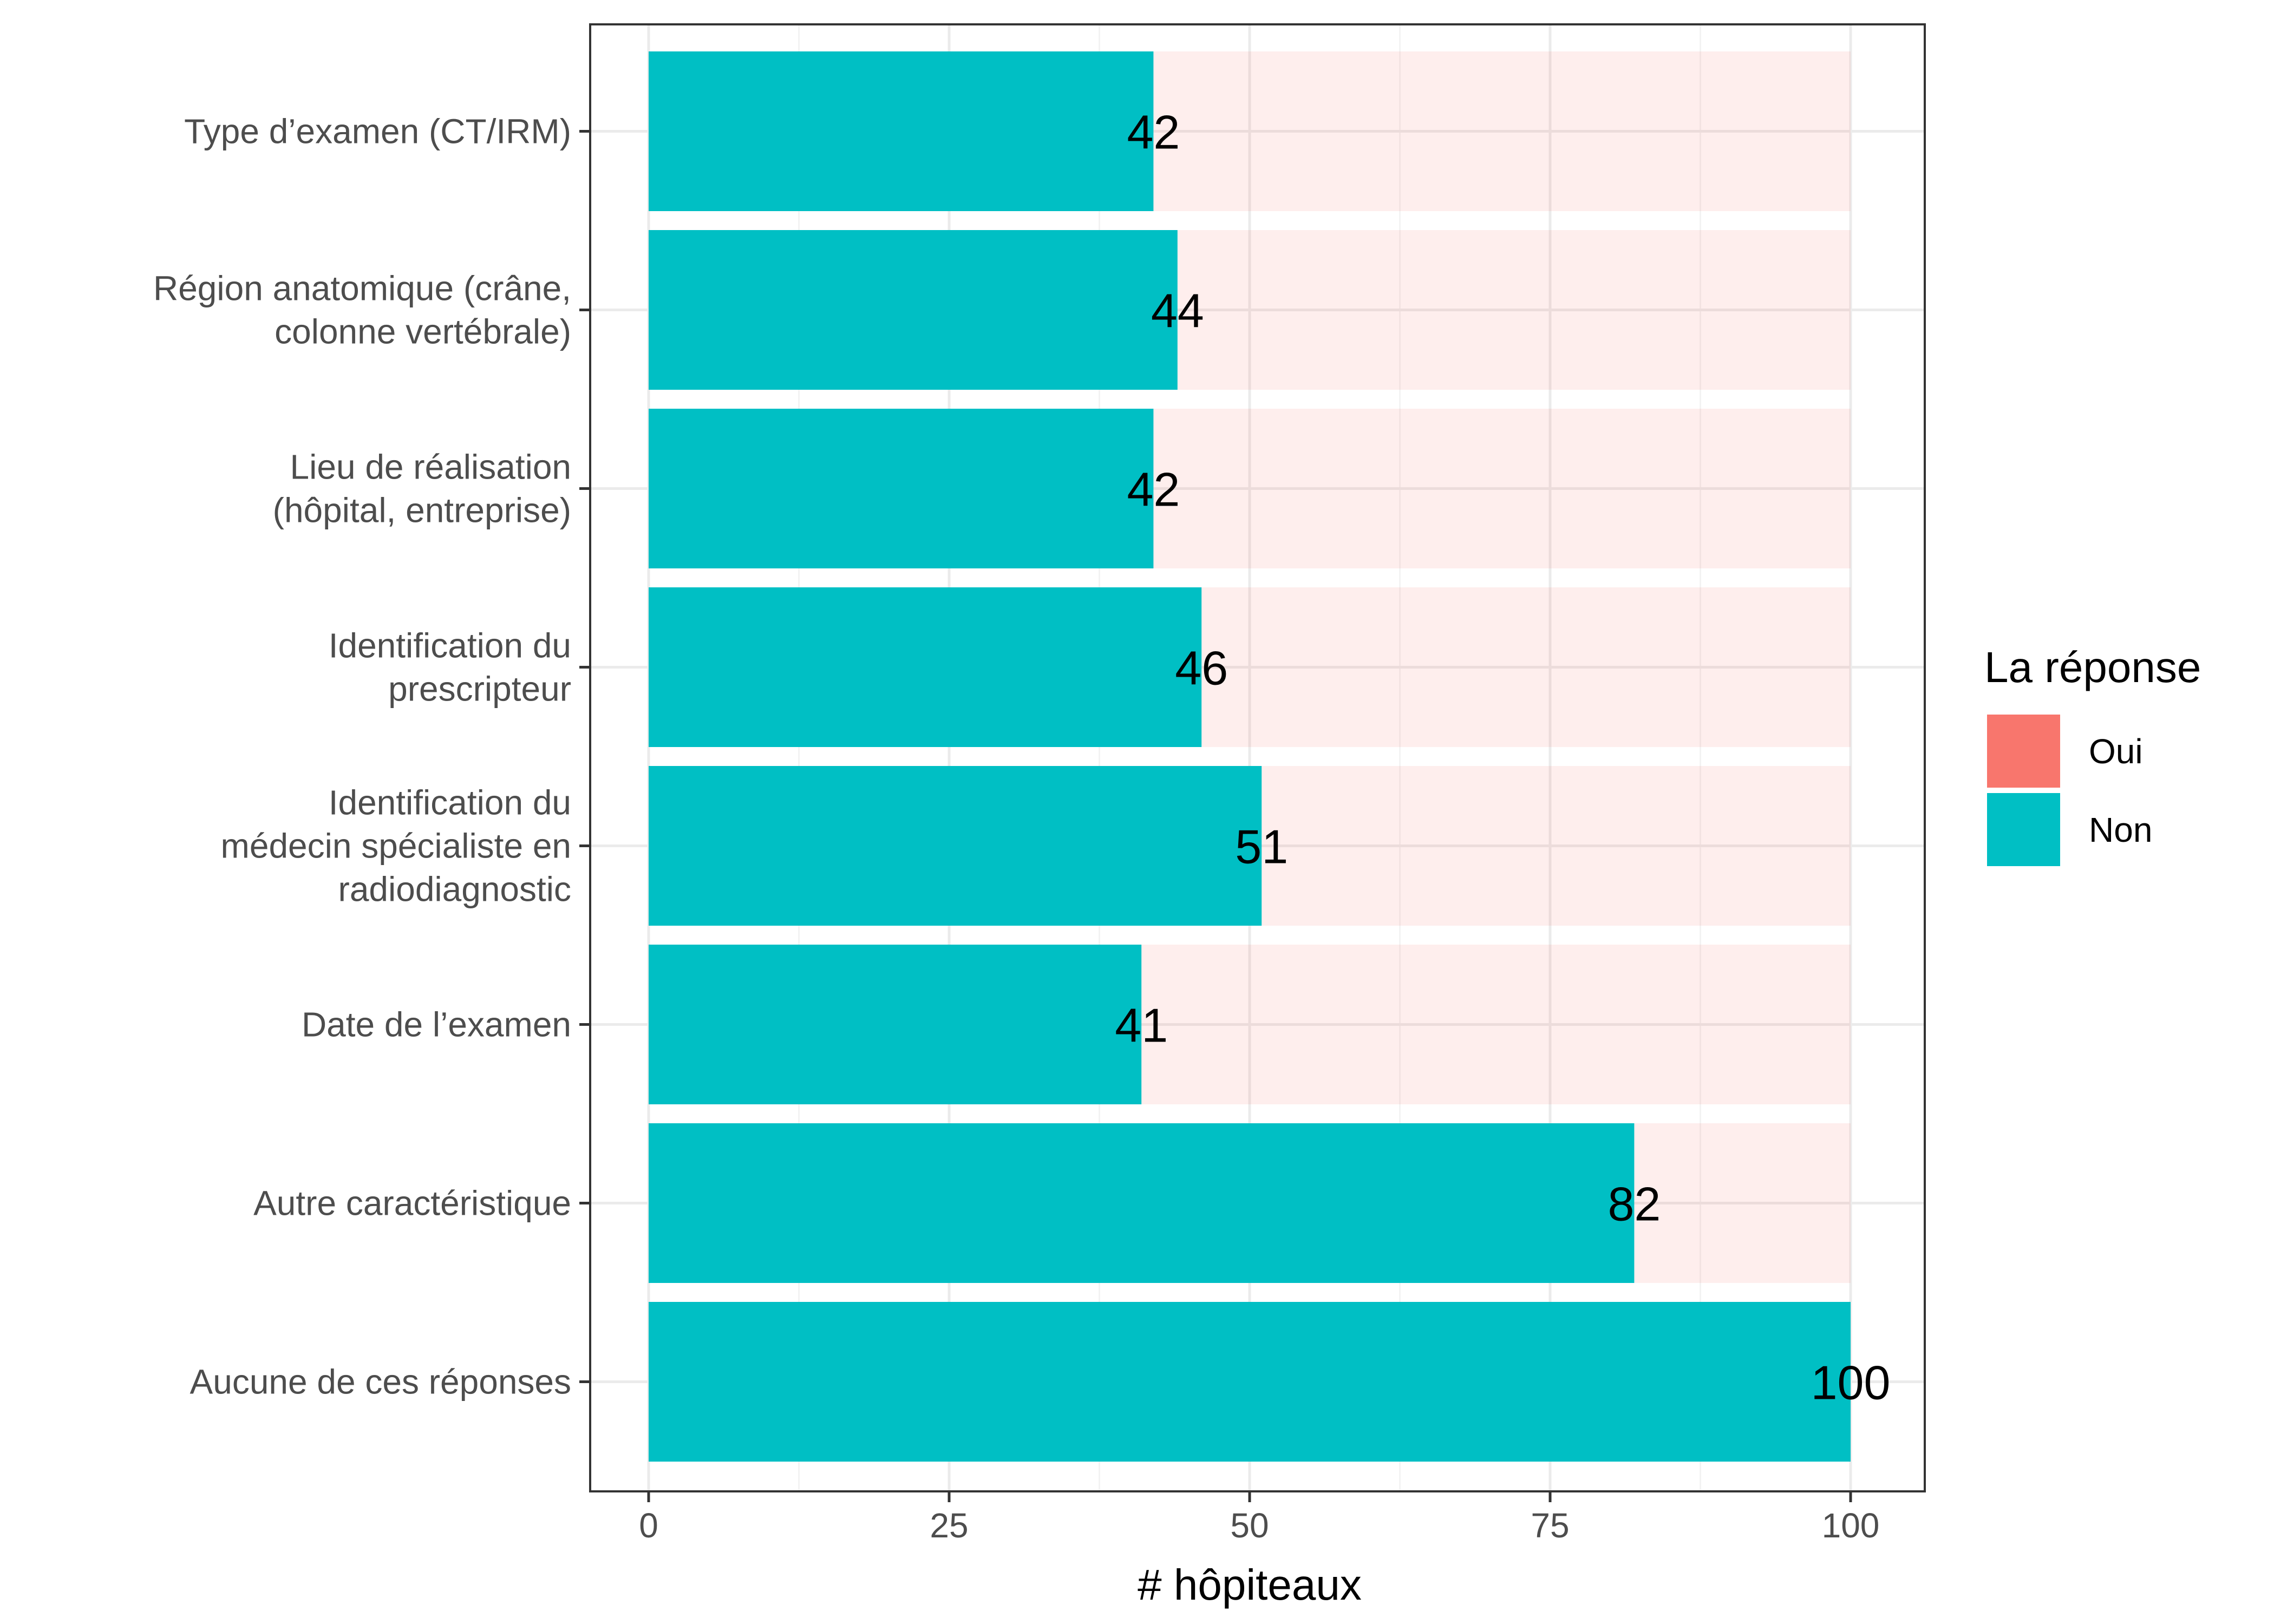 This screenshot has width=2274, height=1624. Describe the element at coordinates (1851, 1383) in the screenshot. I see `data-label: 100` at that location.